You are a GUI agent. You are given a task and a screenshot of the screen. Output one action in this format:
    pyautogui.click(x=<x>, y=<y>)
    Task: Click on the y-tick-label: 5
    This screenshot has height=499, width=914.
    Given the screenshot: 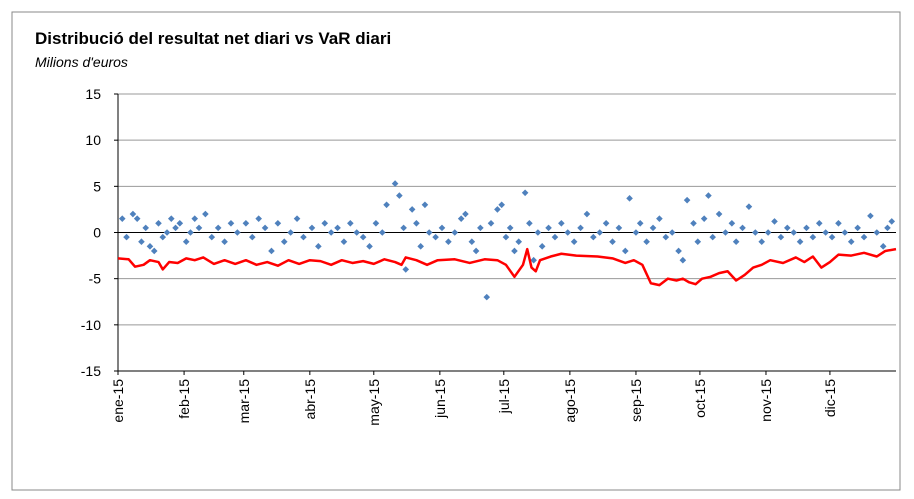 What is the action you would take?
    pyautogui.click(x=97, y=186)
    